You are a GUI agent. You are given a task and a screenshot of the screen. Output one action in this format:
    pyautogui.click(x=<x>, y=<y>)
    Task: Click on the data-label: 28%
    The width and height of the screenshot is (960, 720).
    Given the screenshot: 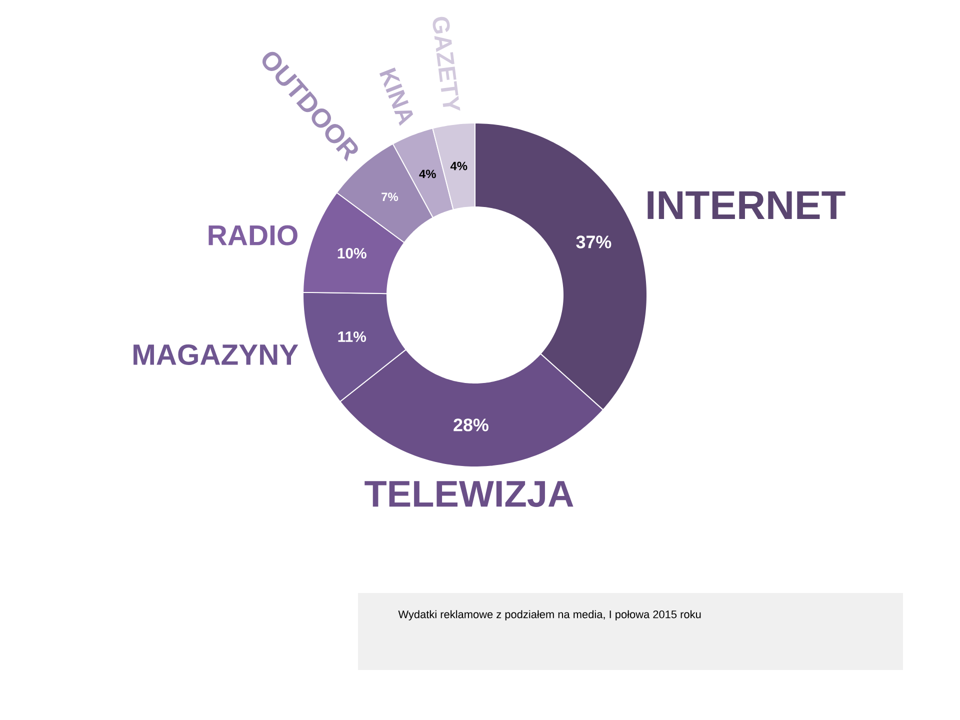 What is the action you would take?
    pyautogui.click(x=471, y=425)
    